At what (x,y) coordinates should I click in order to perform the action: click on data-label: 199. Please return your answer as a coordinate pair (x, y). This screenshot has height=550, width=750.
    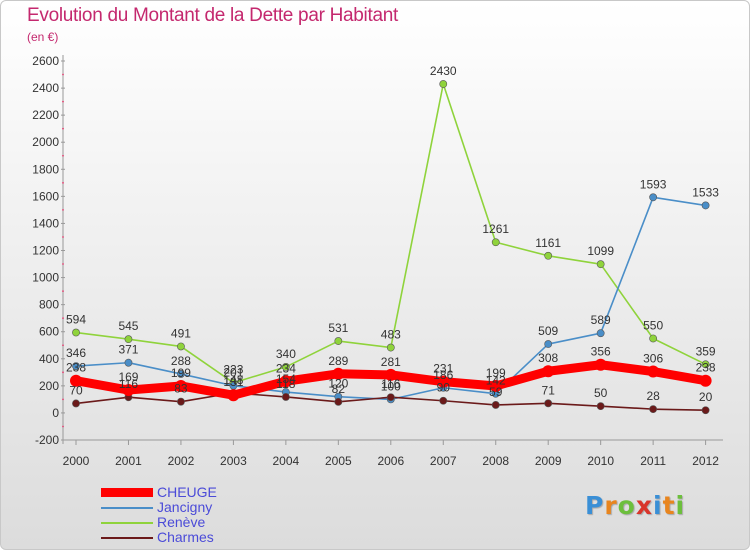
    Looking at the image, I should click on (181, 373).